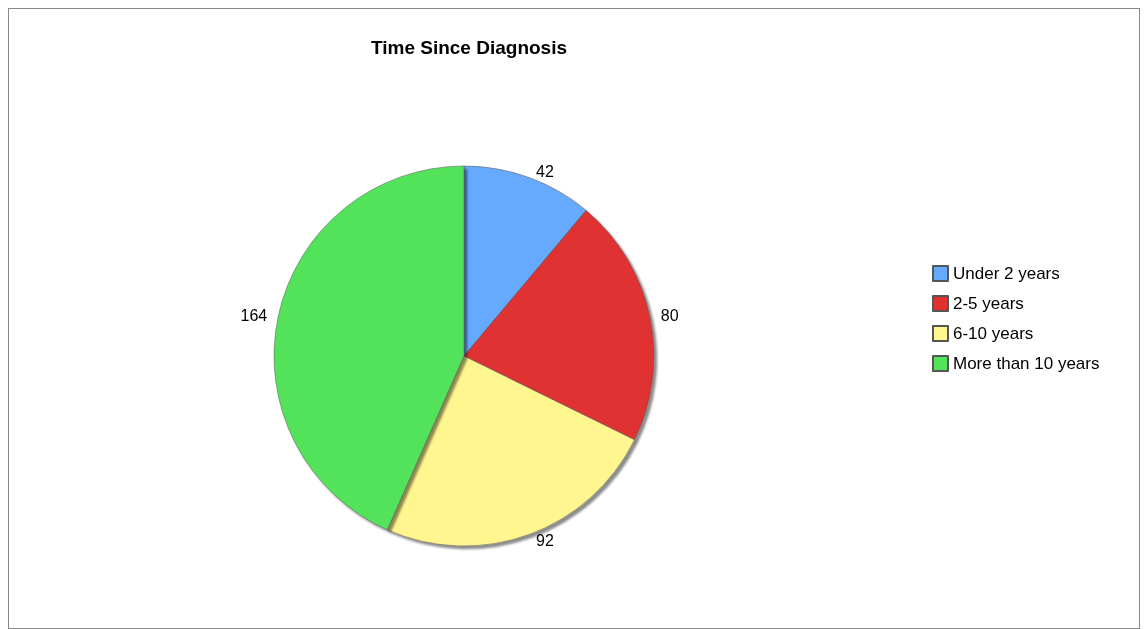  Describe the element at coordinates (545, 172) in the screenshot. I see `data-label: 42` at that location.